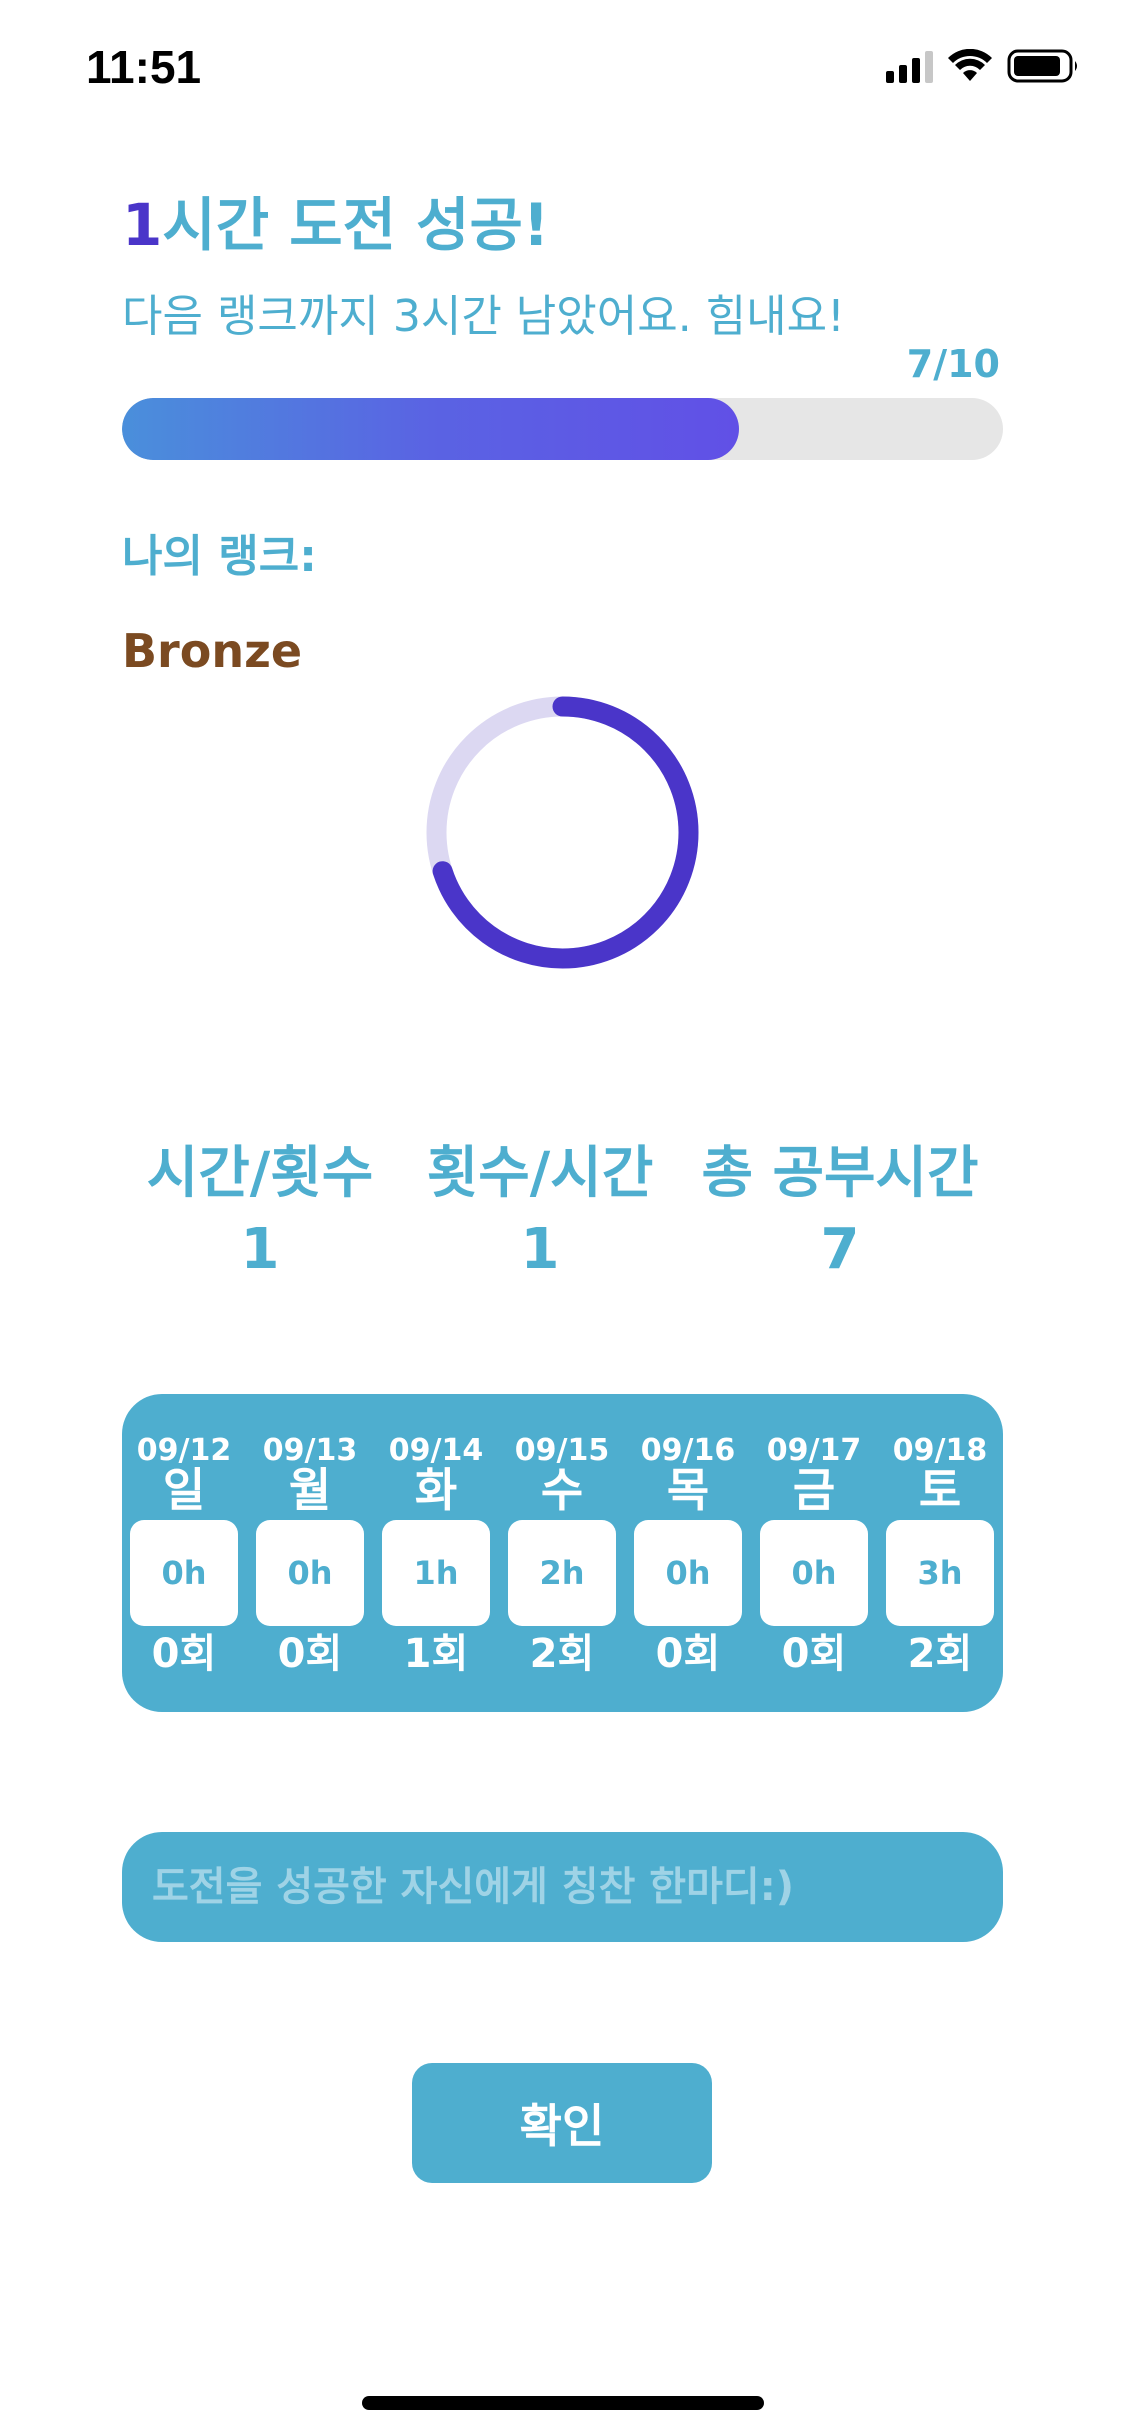 The width and height of the screenshot is (1125, 2436). I want to click on battery-icon, so click(1042, 66).